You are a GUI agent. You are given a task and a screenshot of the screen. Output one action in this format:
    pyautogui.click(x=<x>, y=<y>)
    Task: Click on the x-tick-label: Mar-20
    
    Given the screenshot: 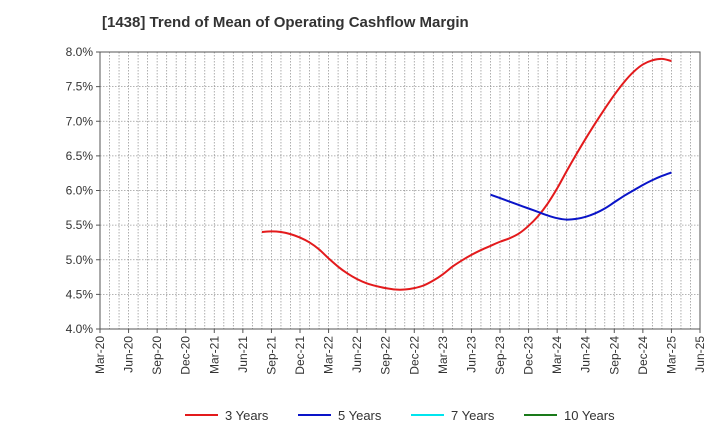 What is the action you would take?
    pyautogui.click(x=100, y=355)
    